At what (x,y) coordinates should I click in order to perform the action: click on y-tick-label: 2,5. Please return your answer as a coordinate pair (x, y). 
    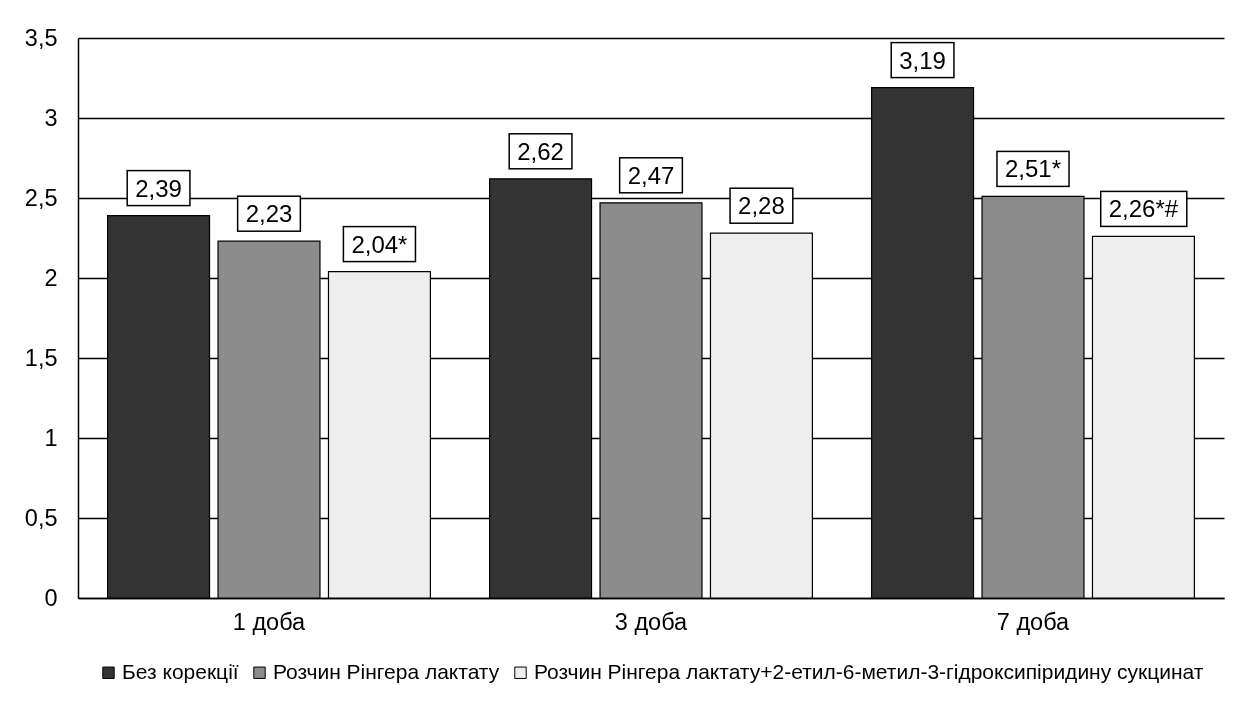
    Looking at the image, I should click on (41, 197).